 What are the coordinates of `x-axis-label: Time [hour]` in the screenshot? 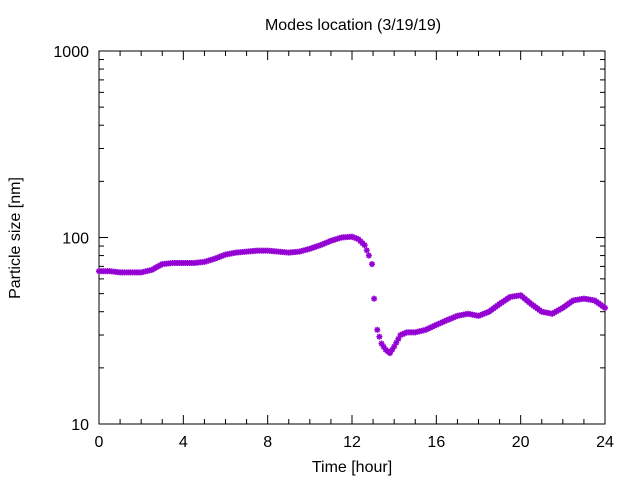 It's located at (352, 467).